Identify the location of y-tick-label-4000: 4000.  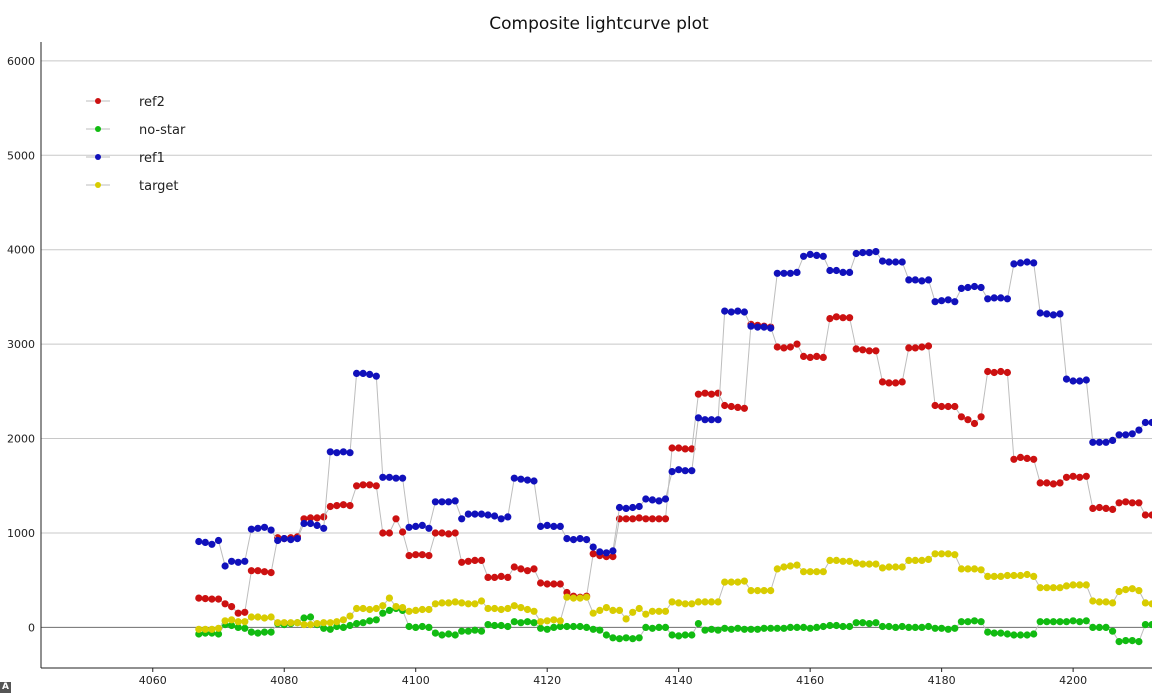
(21, 250).